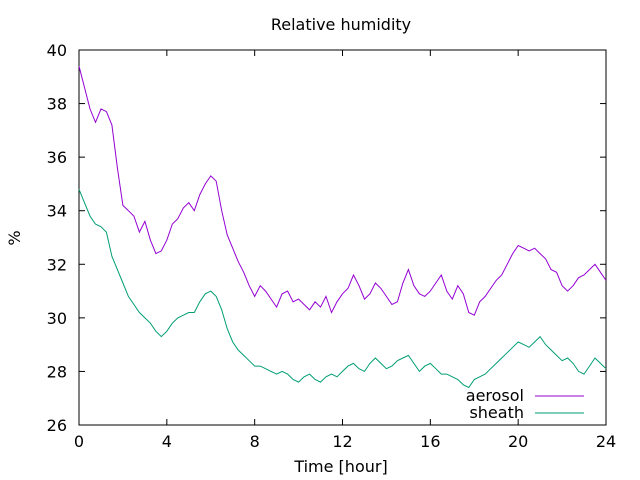  Describe the element at coordinates (495, 395) in the screenshot. I see `legend-label-aerosol: aerosol` at that location.